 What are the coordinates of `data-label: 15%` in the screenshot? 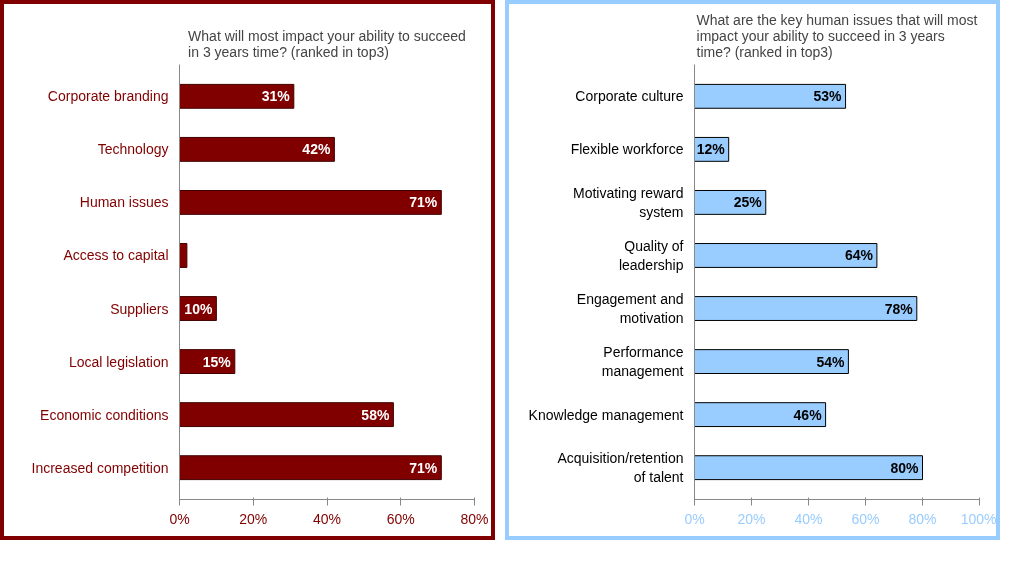 It's located at (217, 361).